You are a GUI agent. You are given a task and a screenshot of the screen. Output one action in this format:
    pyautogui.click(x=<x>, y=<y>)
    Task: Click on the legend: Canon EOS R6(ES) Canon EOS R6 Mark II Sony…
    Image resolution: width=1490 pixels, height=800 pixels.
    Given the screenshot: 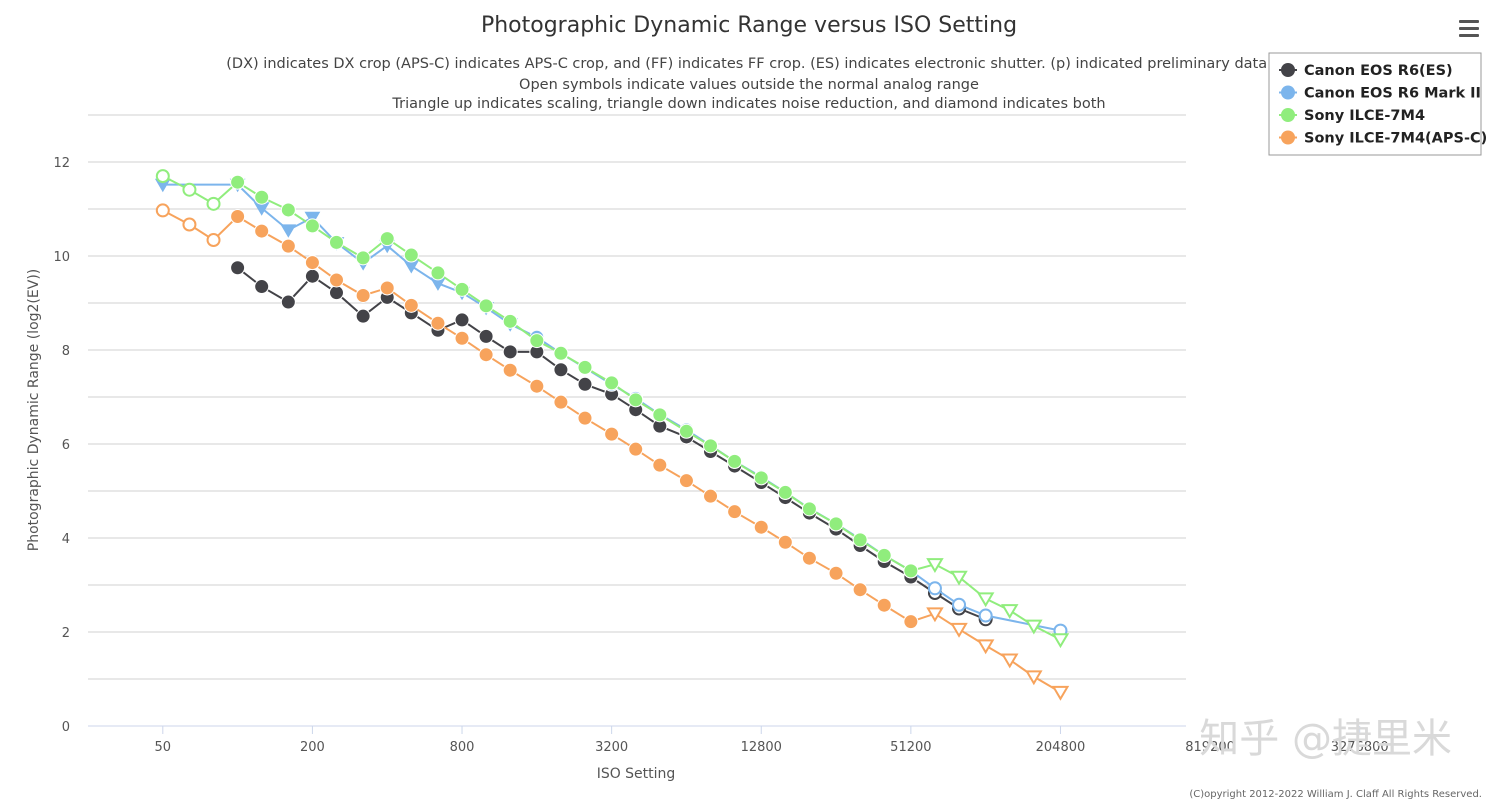 What is the action you would take?
    pyautogui.click(x=1377, y=104)
    